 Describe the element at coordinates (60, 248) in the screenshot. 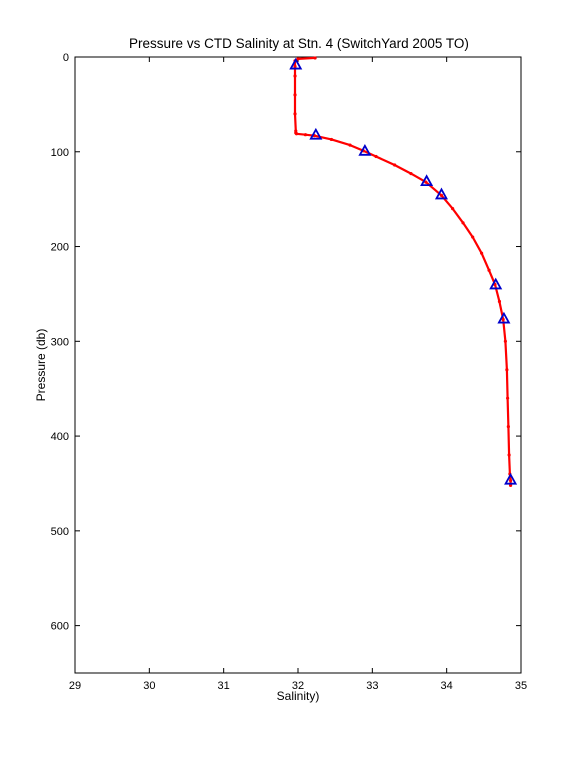

I see `y-tick-label: 200` at that location.